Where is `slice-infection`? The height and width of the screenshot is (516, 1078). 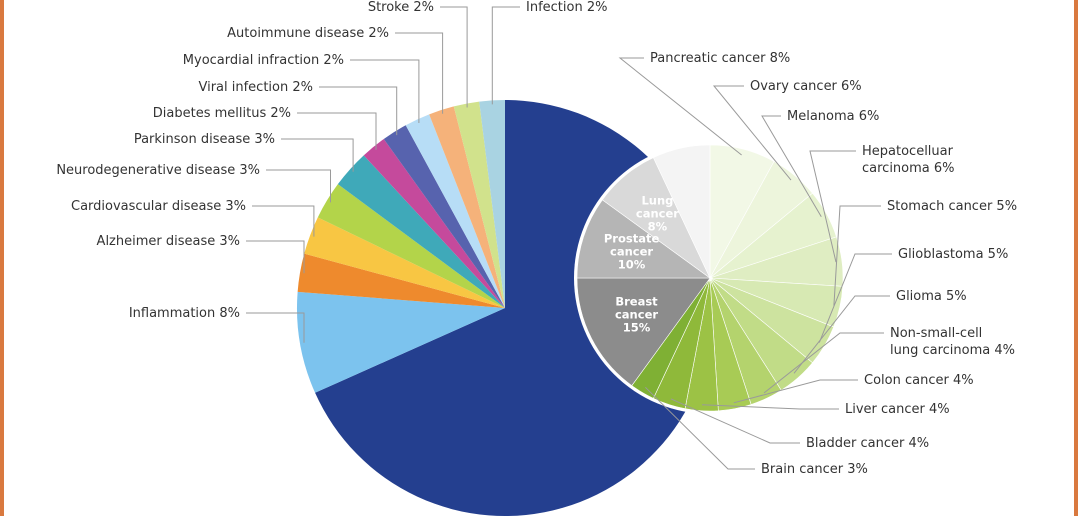 slice-infection is located at coordinates (492, 204).